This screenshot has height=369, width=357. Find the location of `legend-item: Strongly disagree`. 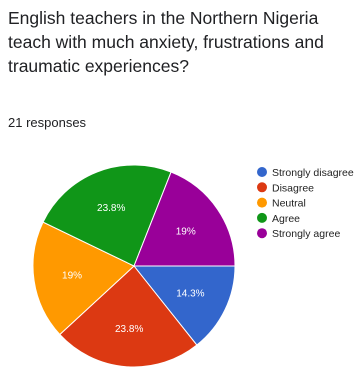

legend-item: Strongly disagree is located at coordinates (305, 173).